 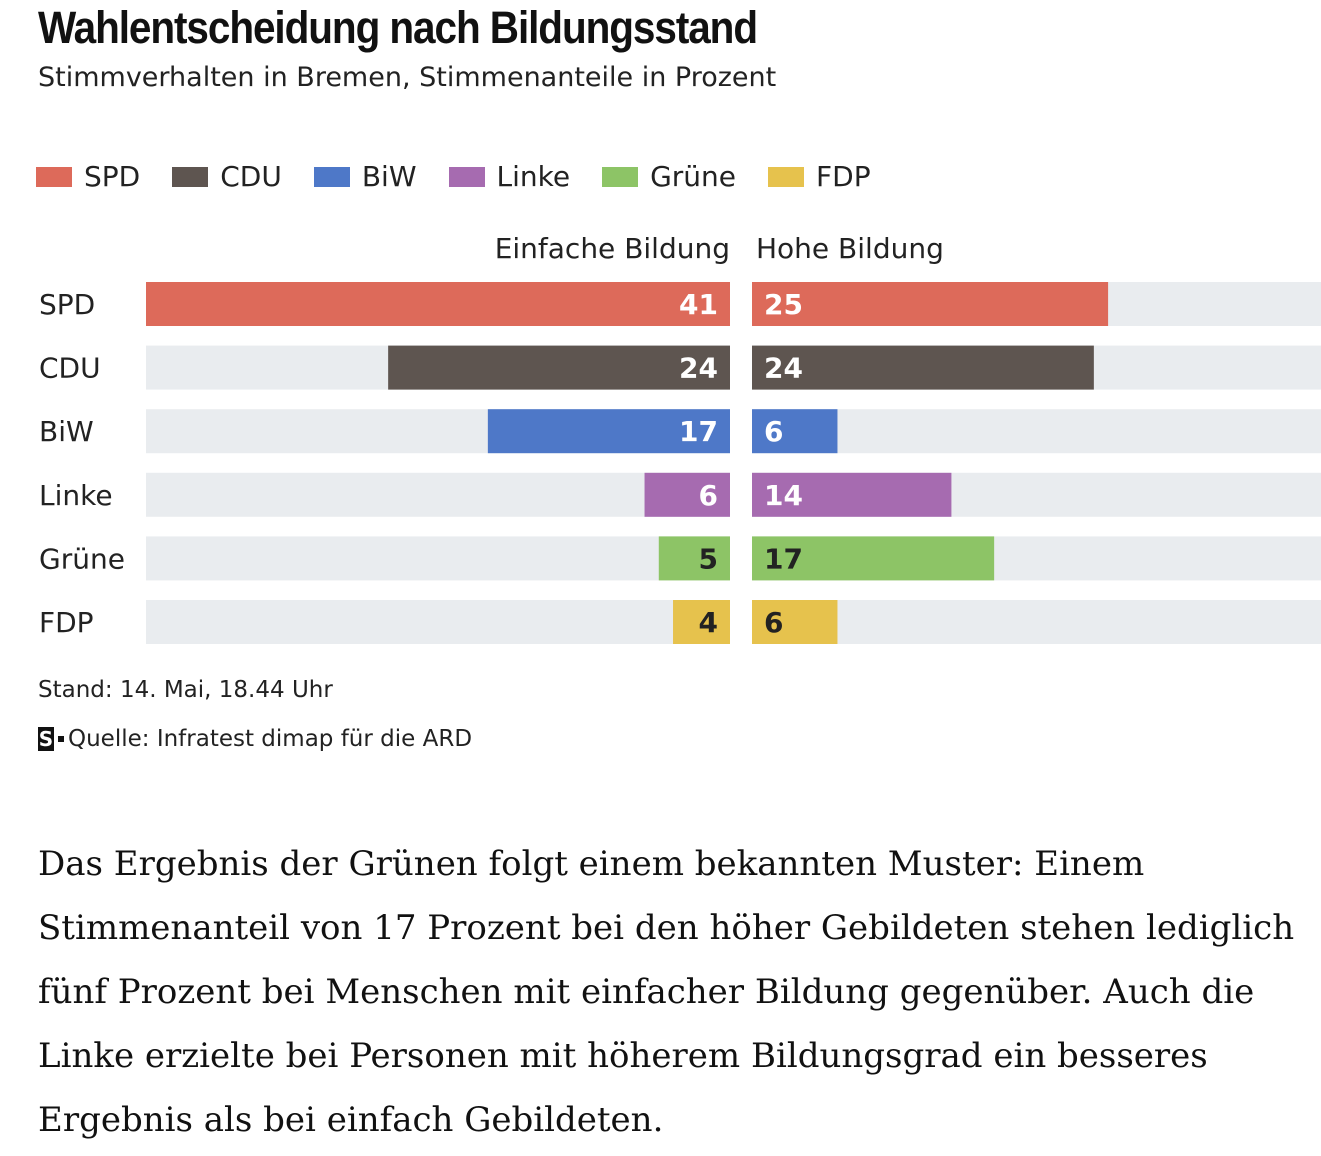 I want to click on track-left-linke, so click(x=438, y=494).